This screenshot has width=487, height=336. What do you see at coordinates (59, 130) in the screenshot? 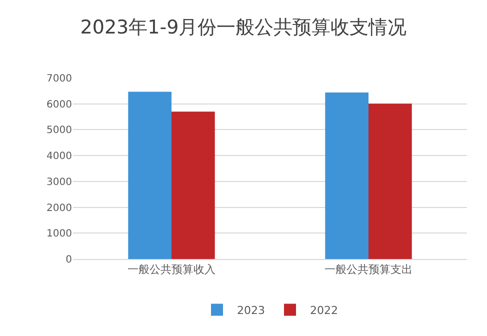
I see `y-tick-label: 5000` at bounding box center [59, 130].